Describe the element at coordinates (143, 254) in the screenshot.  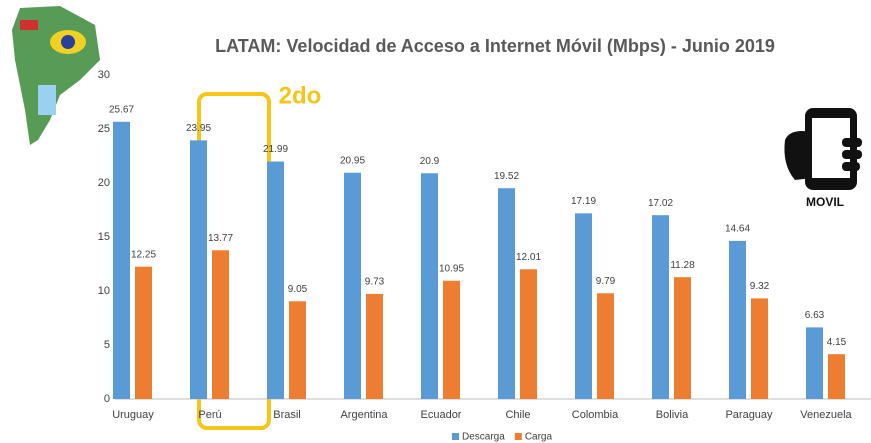
I see `value-label: 12.25` at that location.